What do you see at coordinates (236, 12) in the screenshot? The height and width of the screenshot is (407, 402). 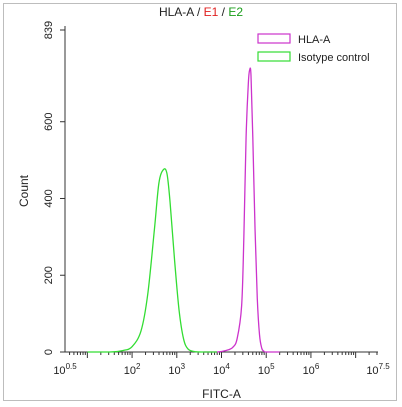 I see `title-part: E2` at bounding box center [236, 12].